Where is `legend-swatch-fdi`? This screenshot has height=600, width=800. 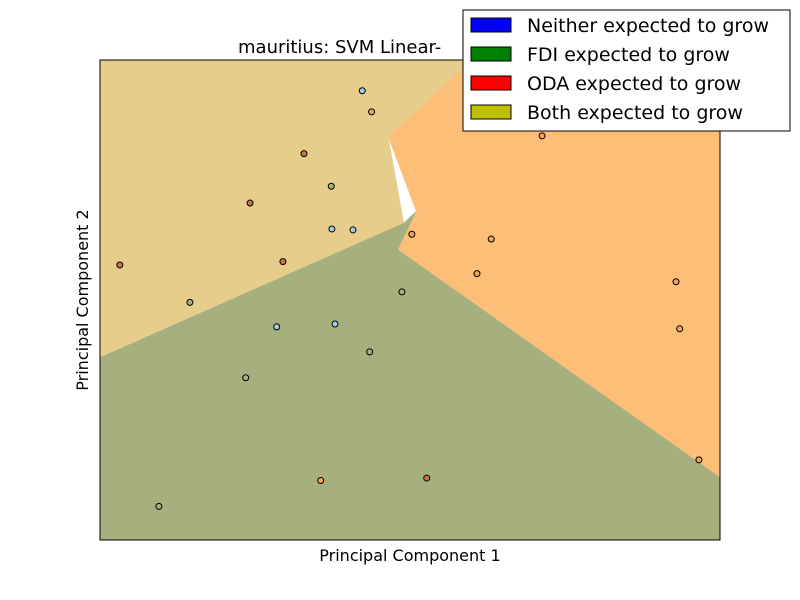
legend-swatch-fdi is located at coordinates (491, 54).